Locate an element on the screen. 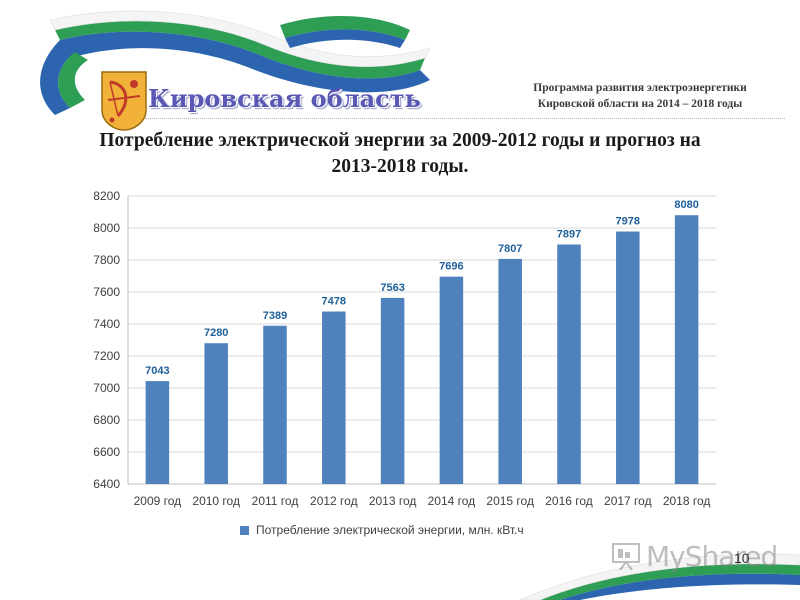 The height and width of the screenshot is (600, 800). y-tick-label: 8200 is located at coordinates (106, 196).